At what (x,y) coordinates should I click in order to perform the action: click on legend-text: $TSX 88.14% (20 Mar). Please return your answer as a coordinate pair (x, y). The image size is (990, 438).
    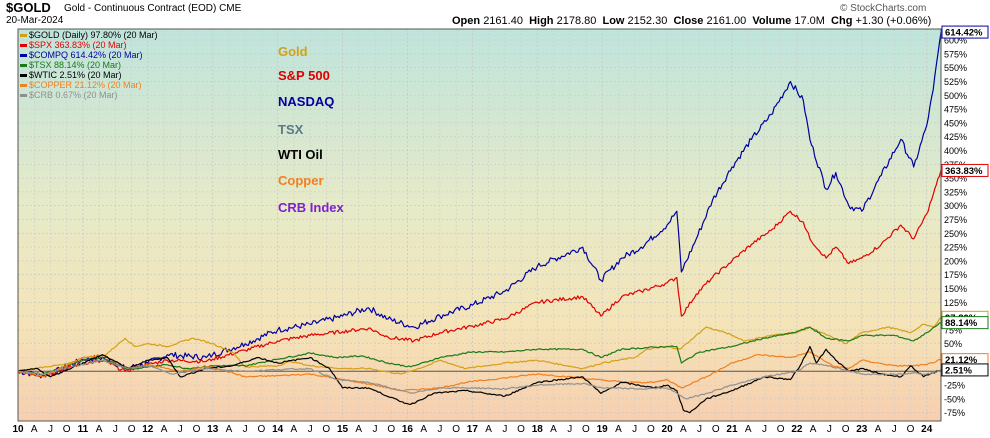
    Looking at the image, I should click on (75, 65).